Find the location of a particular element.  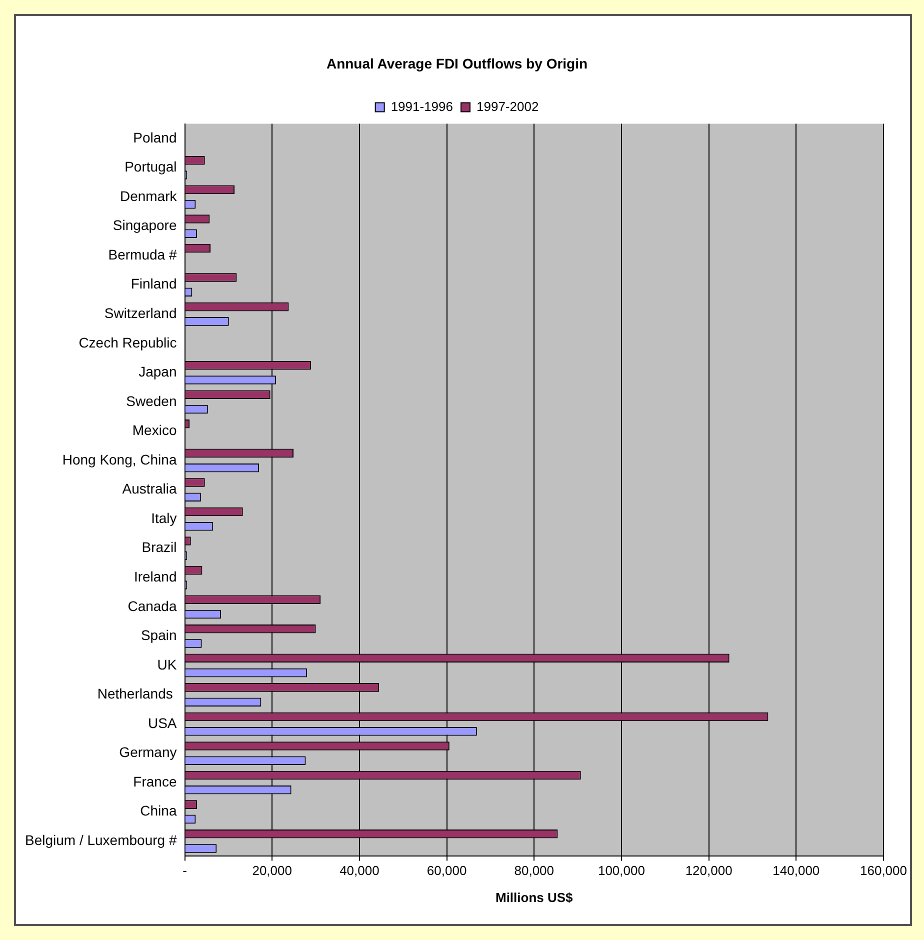

y-tick-label: Netherlands is located at coordinates (137, 694).